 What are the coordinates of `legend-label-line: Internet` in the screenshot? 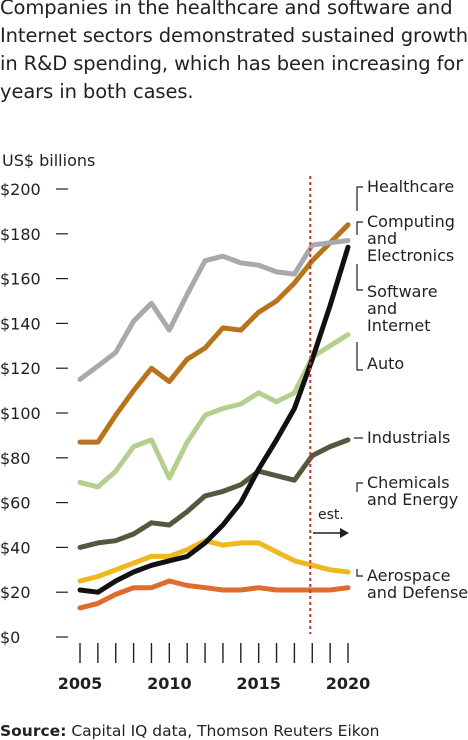 It's located at (399, 325).